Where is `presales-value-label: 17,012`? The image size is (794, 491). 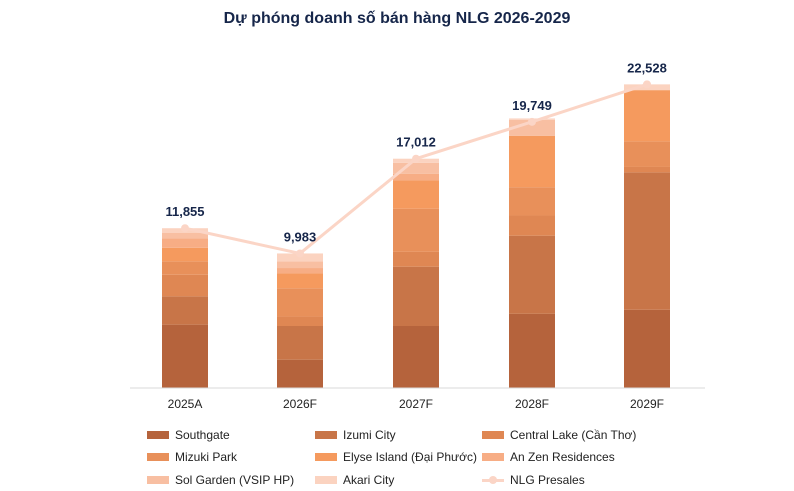
presales-value-label: 17,012 is located at coordinates (416, 142).